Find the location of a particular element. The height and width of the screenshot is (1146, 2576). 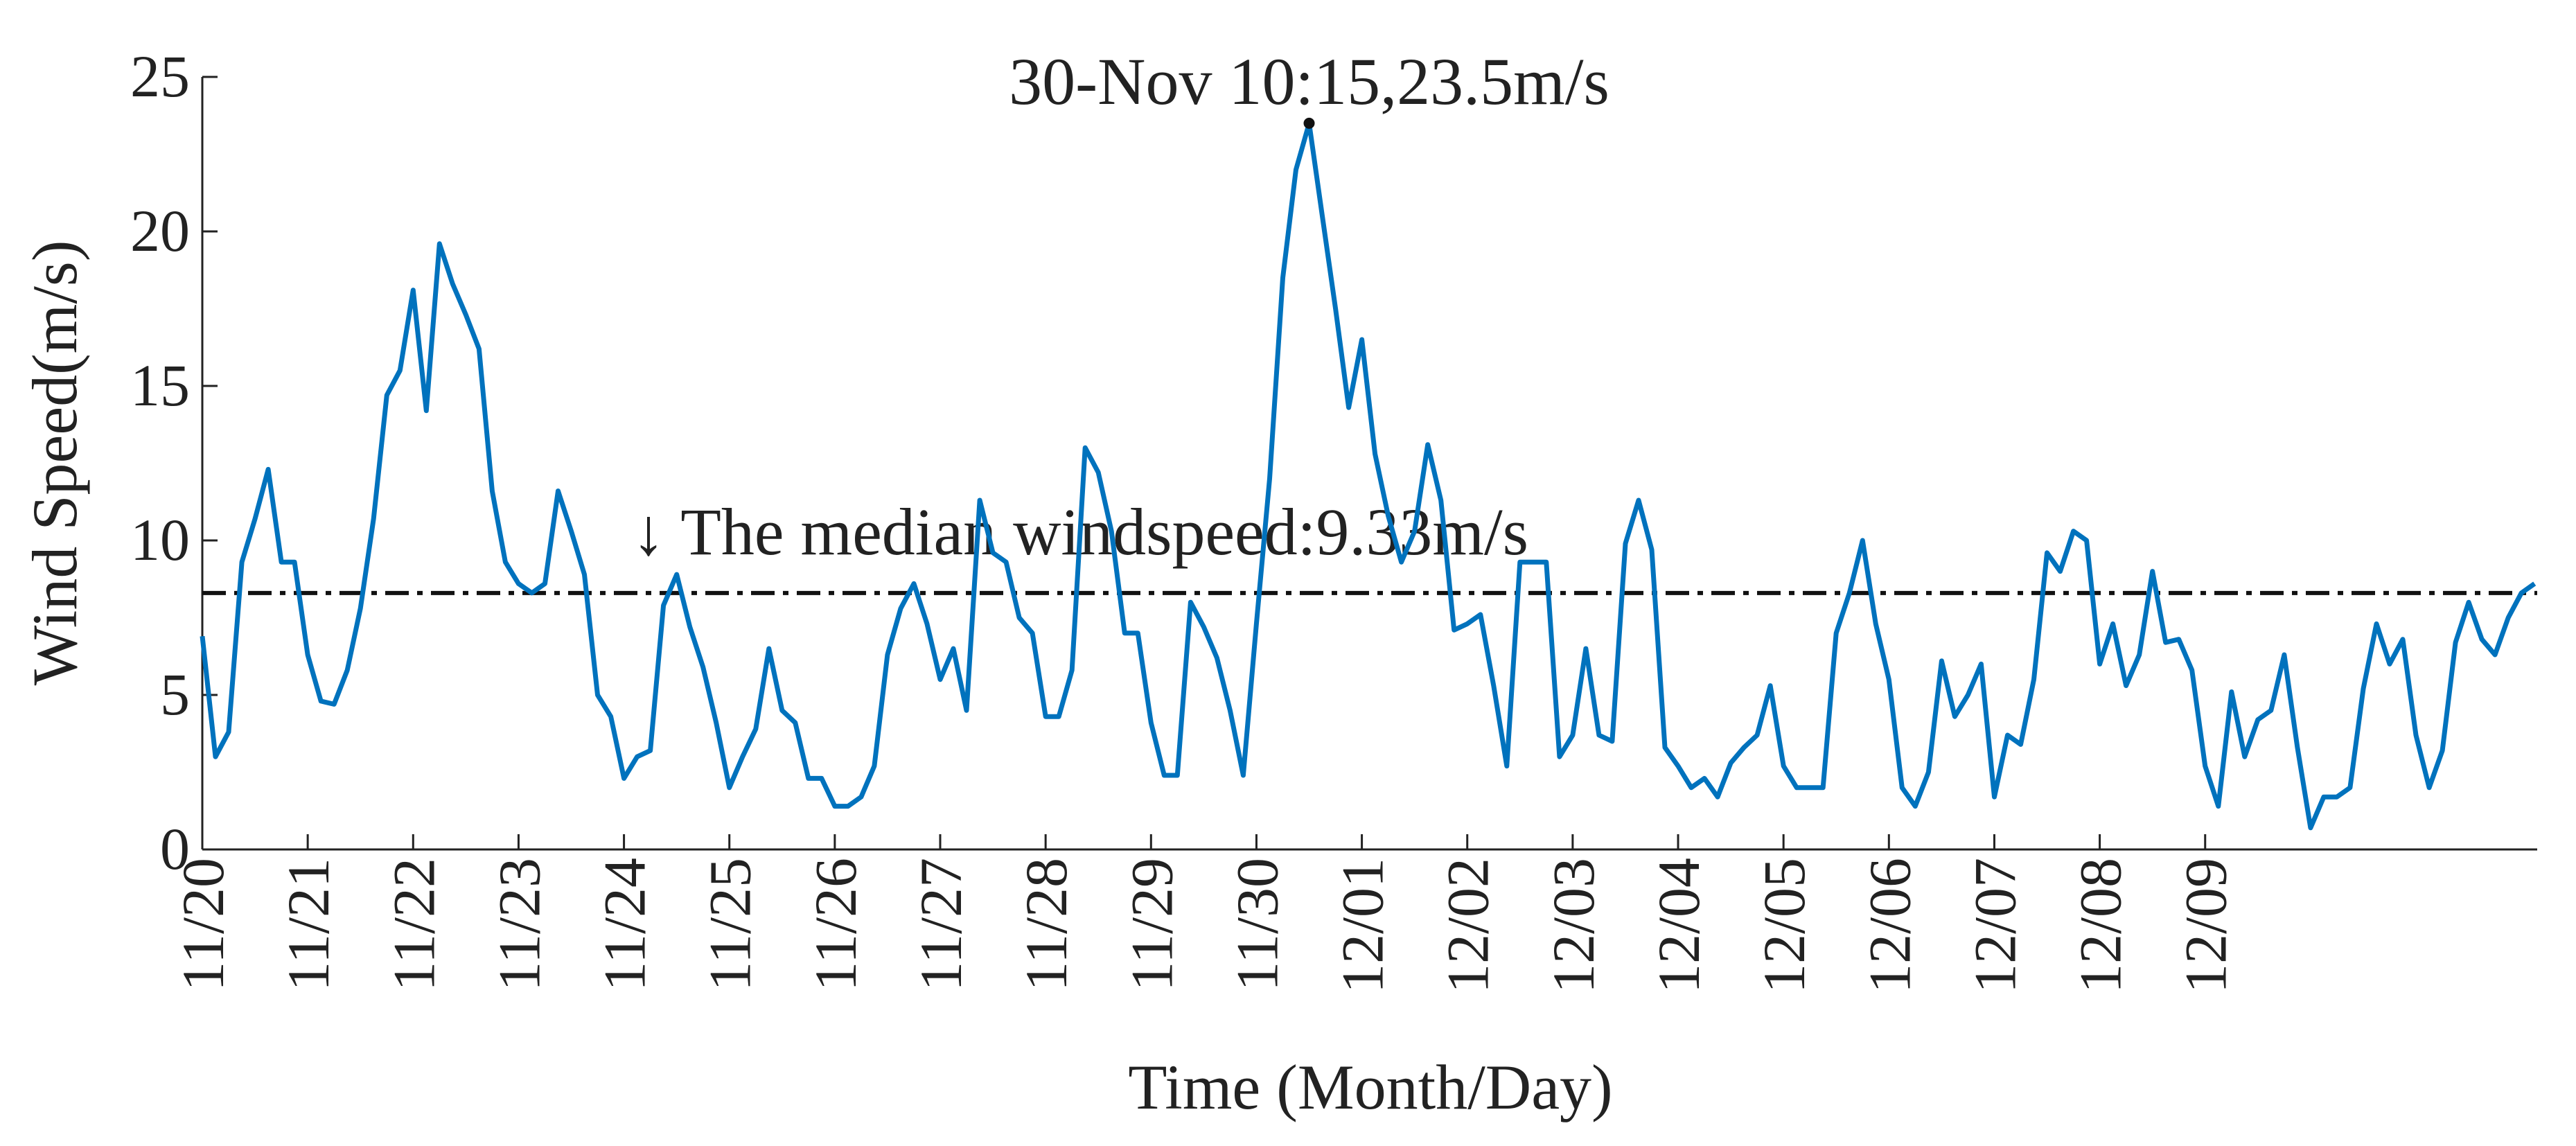

x-tick-label: 12/01 is located at coordinates (1363, 926).